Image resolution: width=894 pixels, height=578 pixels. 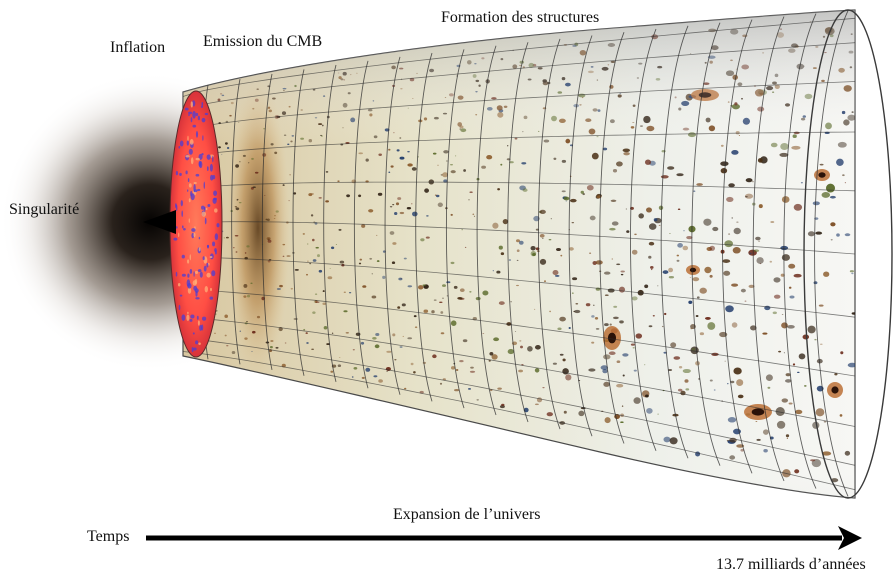 I want to click on label-expansion: Expansion de l’univers, so click(x=467, y=514).